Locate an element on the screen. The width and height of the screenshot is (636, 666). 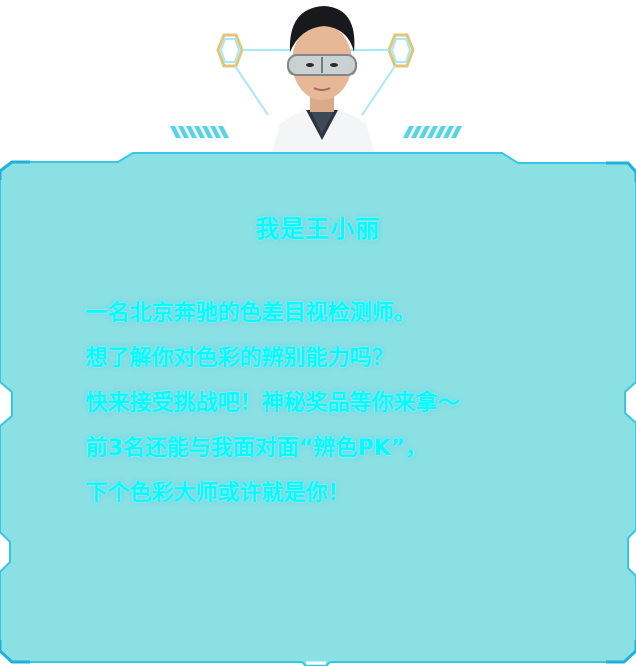
intro-line: 一名北京奔驰的色差目视检测师。 is located at coordinates (251, 313).